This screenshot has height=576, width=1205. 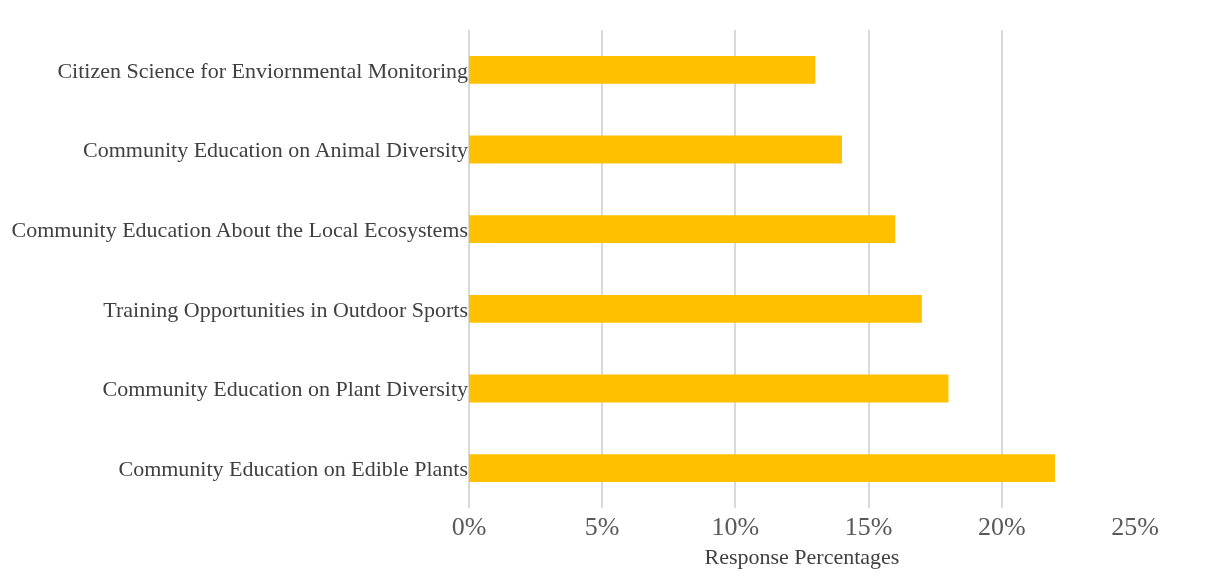 What do you see at coordinates (1001, 526) in the screenshot?
I see `x-tick-label: 20%` at bounding box center [1001, 526].